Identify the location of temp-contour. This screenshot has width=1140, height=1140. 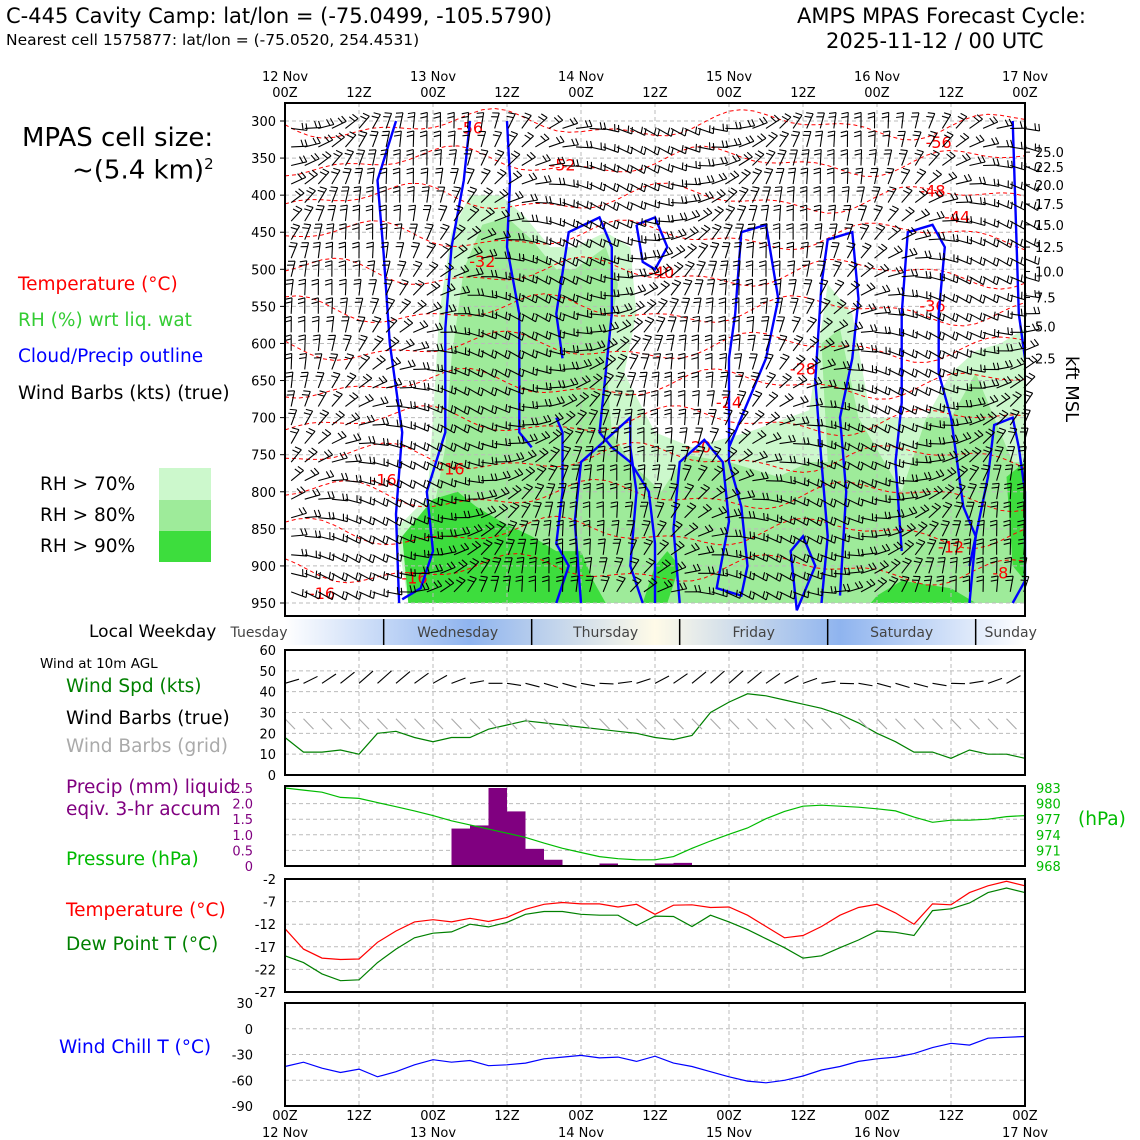
(655, 495).